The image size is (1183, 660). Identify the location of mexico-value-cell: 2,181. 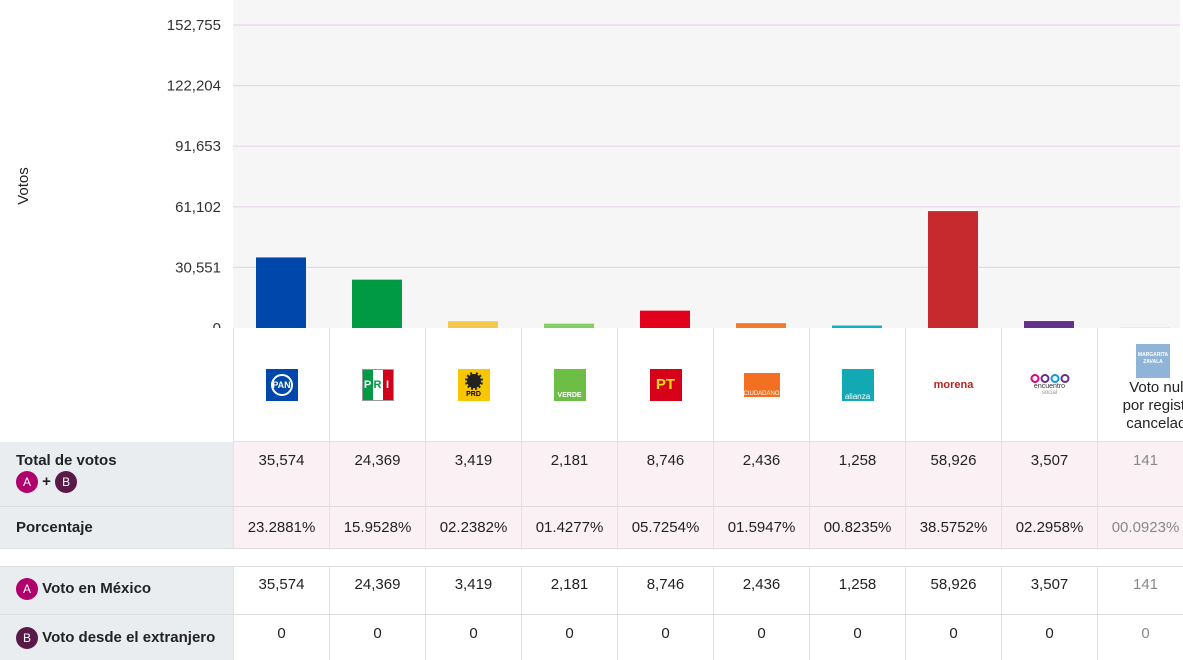
(569, 590).